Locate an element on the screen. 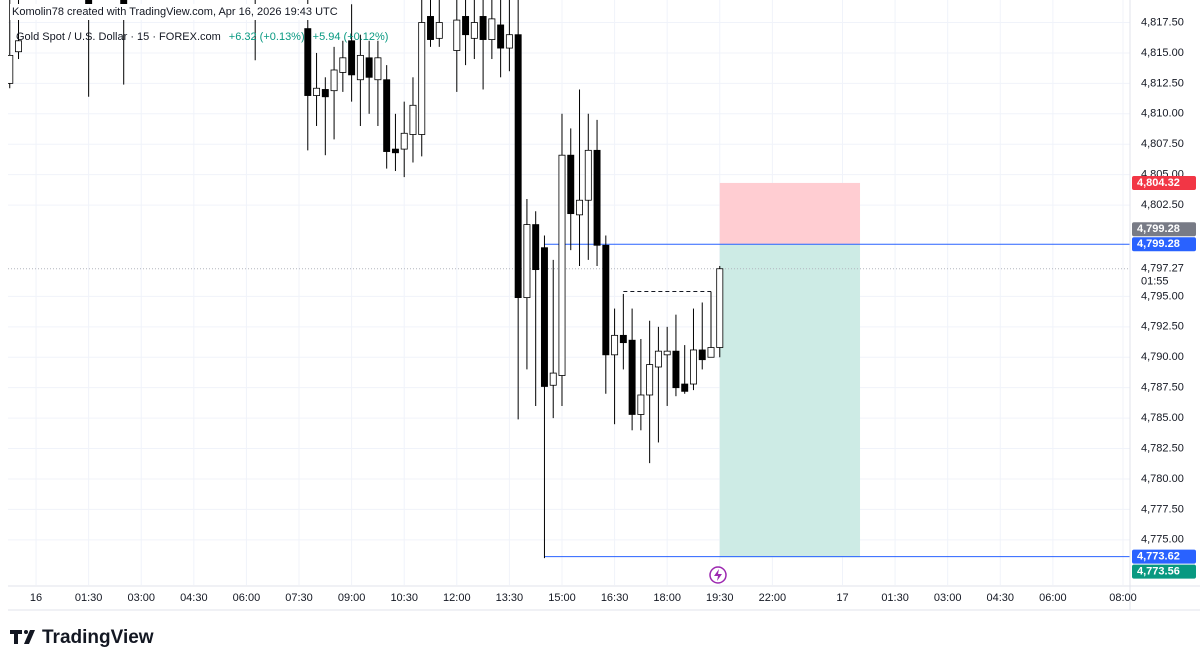 The height and width of the screenshot is (669, 1200). x-tick-label: 10:30 is located at coordinates (404, 598).